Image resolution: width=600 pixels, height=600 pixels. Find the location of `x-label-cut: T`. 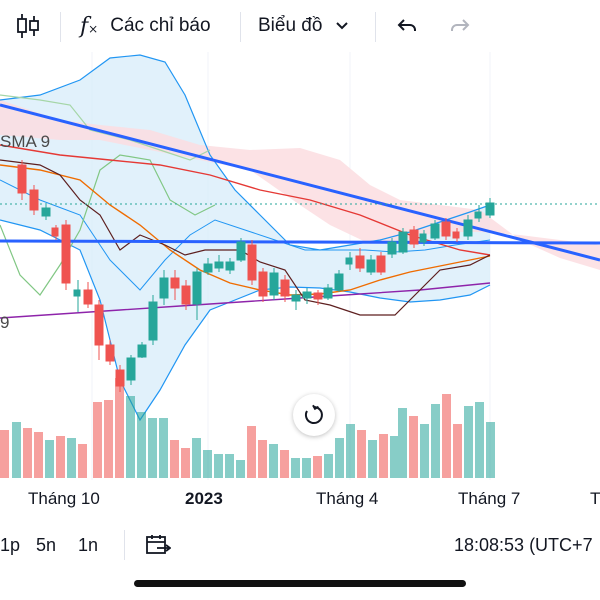

x-label-cut: T is located at coordinates (595, 498).